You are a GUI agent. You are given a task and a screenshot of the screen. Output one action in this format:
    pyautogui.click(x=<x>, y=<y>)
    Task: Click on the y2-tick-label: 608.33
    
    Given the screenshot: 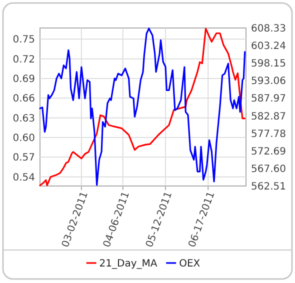 What is the action you would take?
    pyautogui.click(x=268, y=29)
    